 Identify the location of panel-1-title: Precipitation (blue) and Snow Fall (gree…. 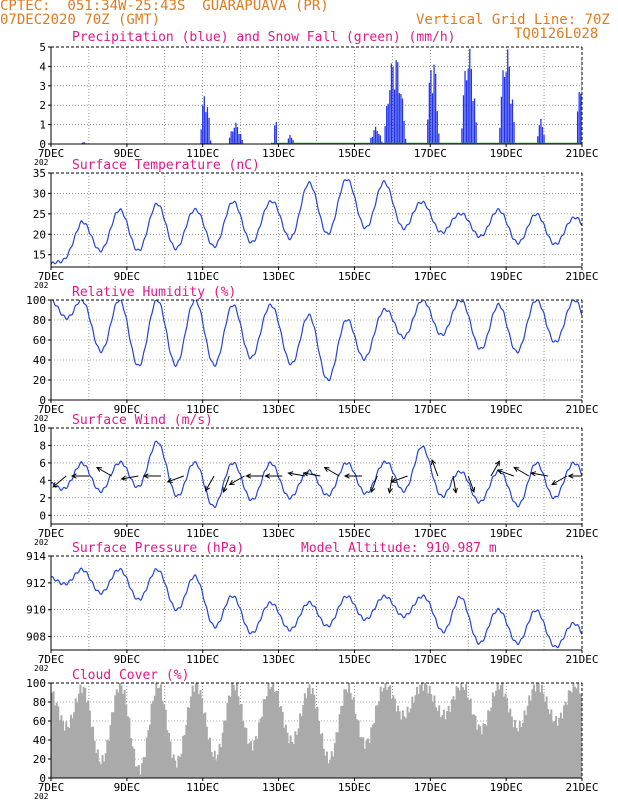
(264, 37).